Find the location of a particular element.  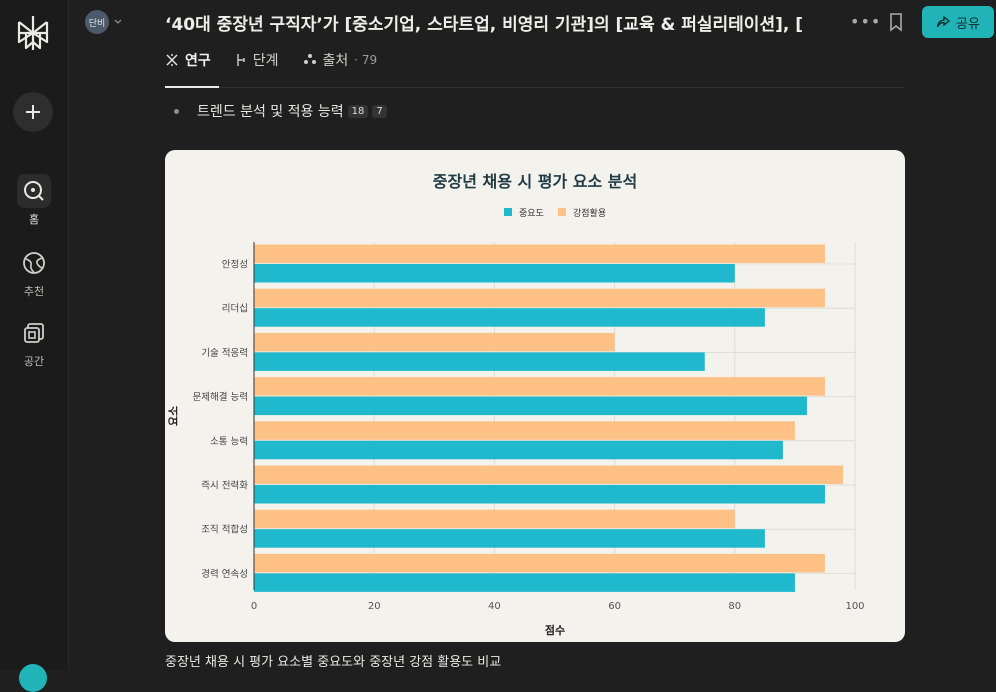

sidebar-item-discover: 추천 is located at coordinates (34, 272).